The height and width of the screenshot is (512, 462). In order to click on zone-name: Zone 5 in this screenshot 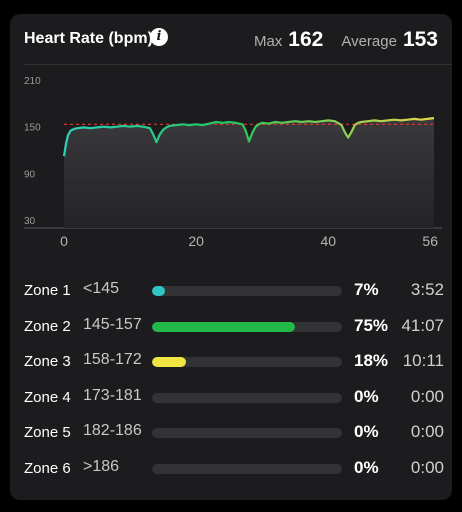, I will do `click(47, 432)`.